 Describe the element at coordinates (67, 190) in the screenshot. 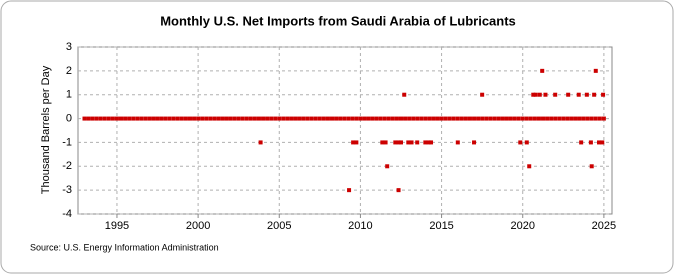

I see `y-tick-label: -3` at that location.